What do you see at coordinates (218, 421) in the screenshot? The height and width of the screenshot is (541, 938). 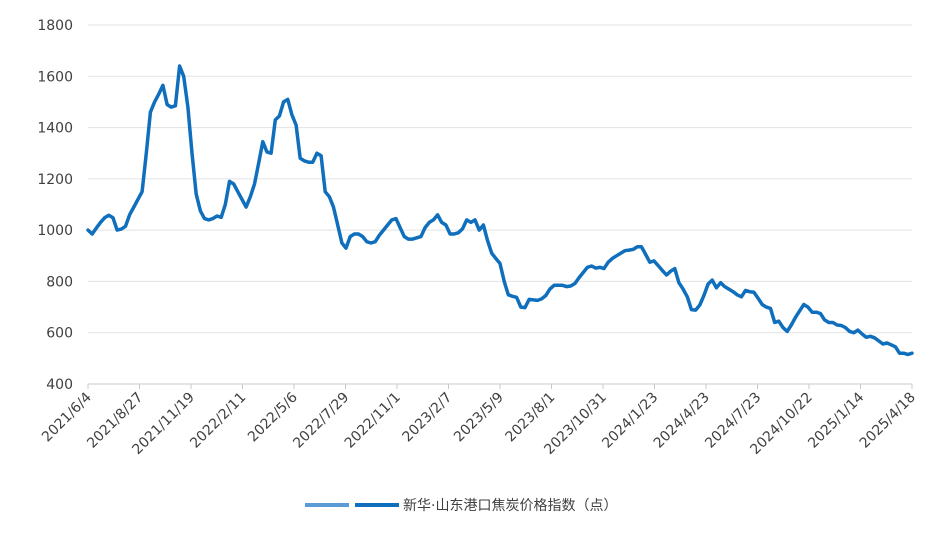 I see `x-tick-label: 2022/2/11` at bounding box center [218, 421].